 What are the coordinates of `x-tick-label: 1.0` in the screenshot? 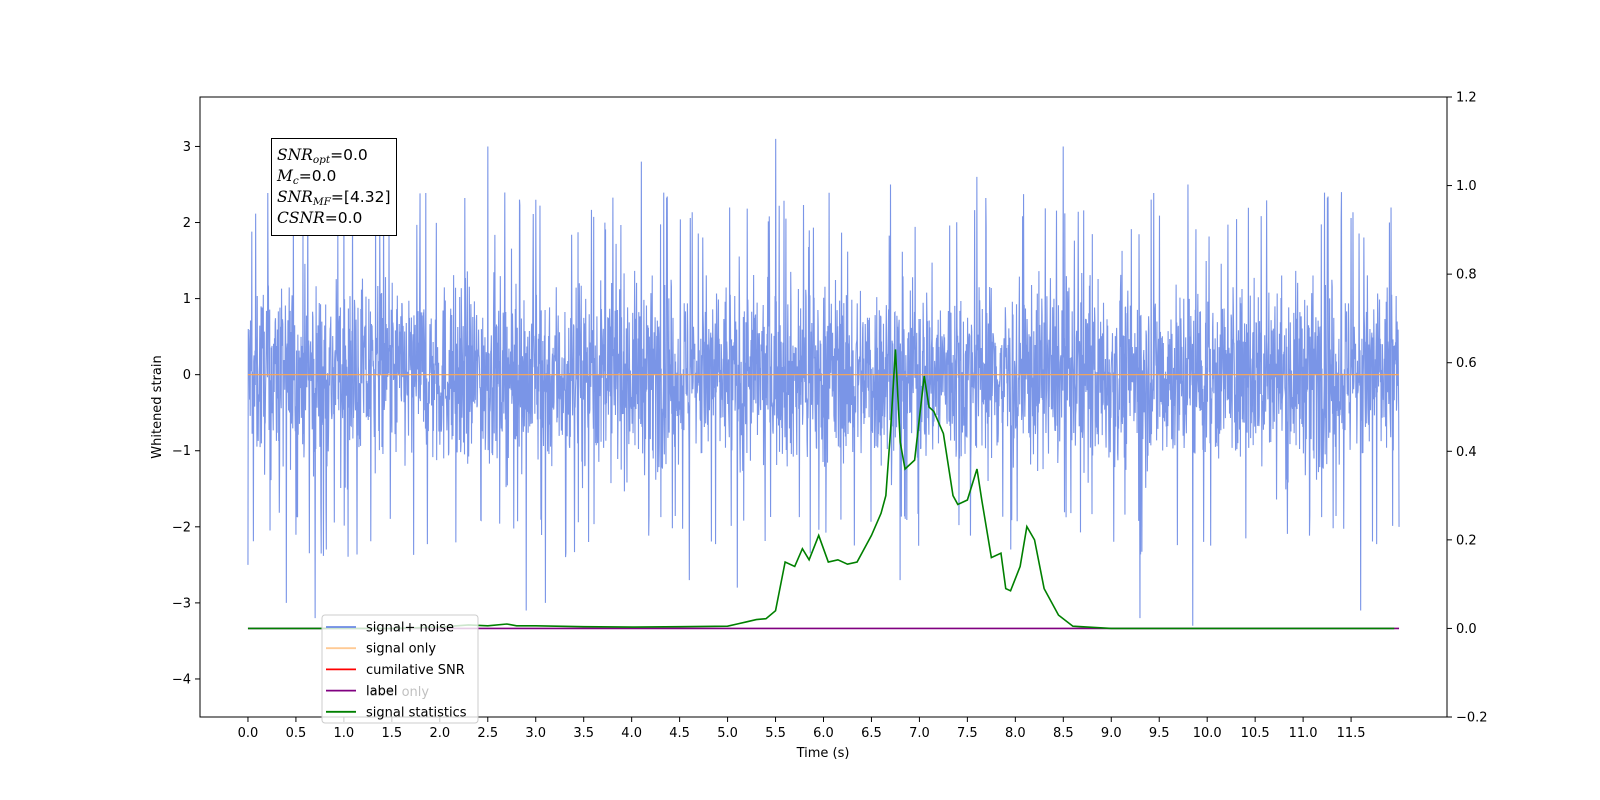 It's located at (344, 733).